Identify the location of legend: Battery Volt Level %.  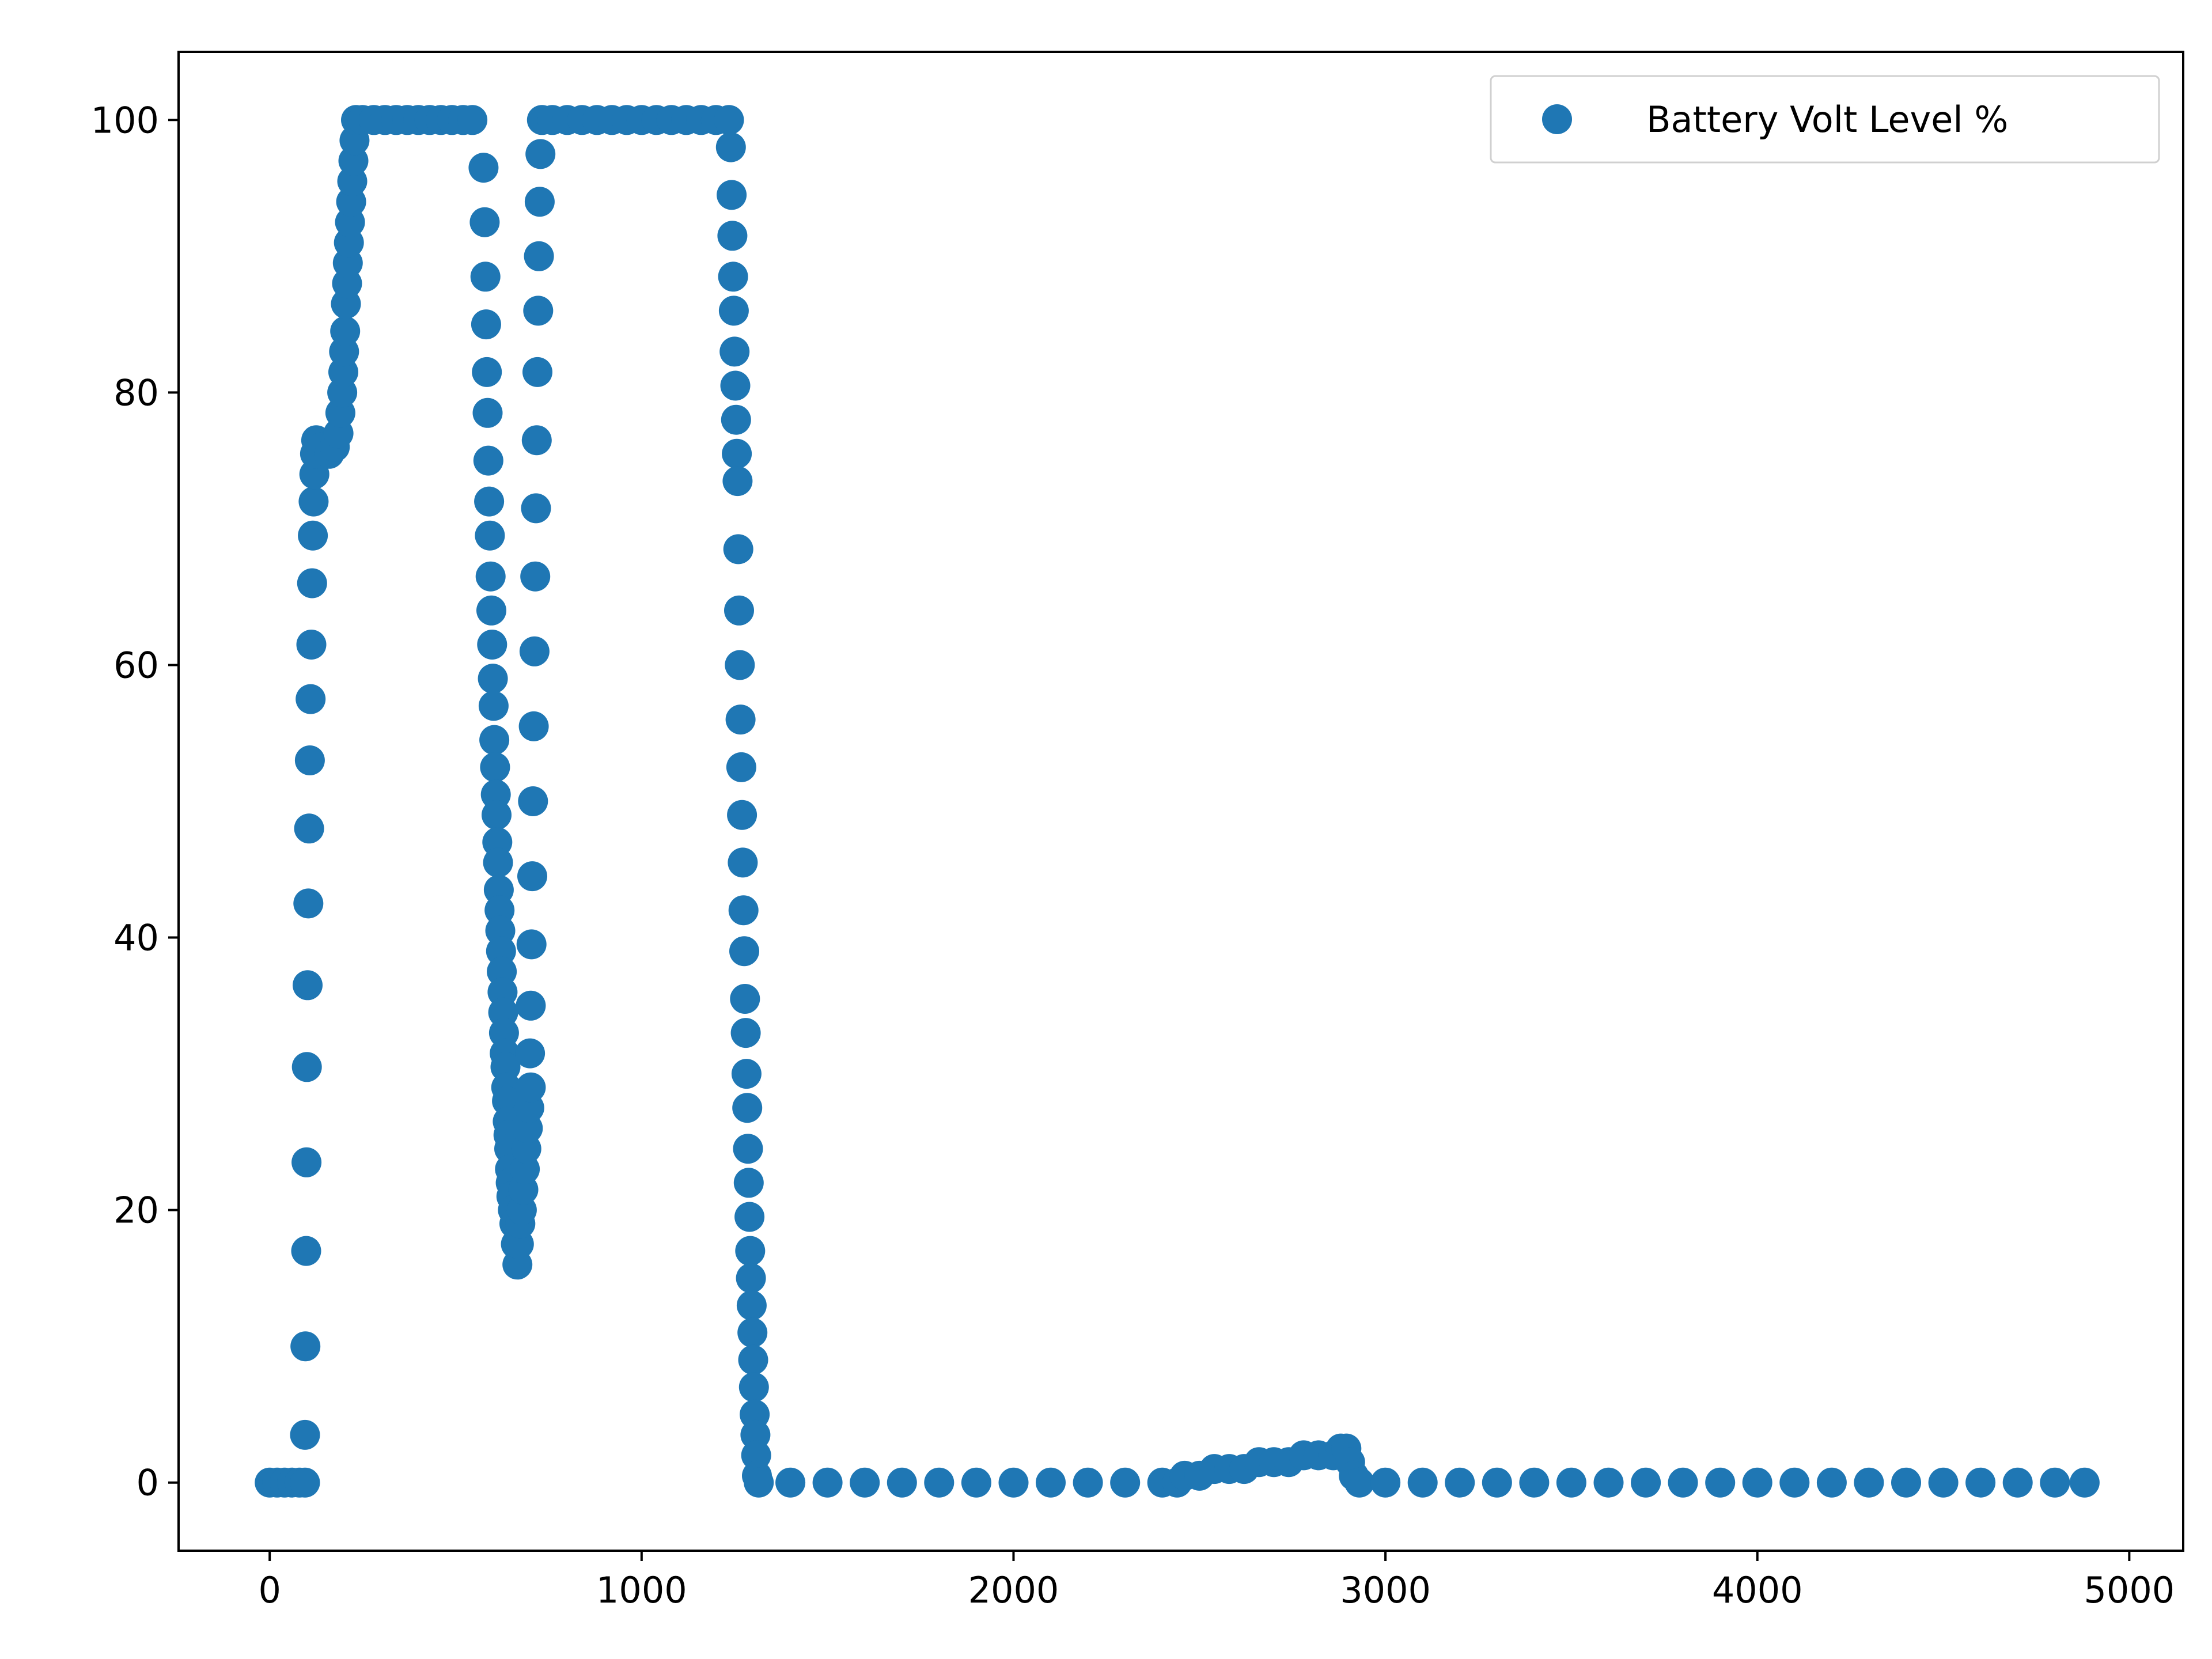
(1825, 119).